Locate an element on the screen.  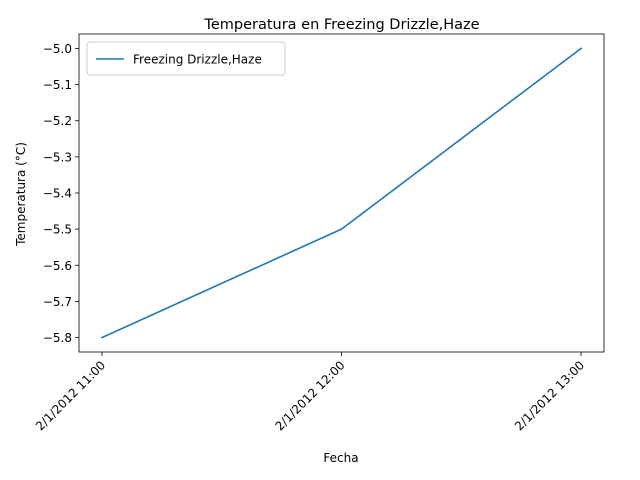
y-tick-label: −5.3 is located at coordinates (57, 157).